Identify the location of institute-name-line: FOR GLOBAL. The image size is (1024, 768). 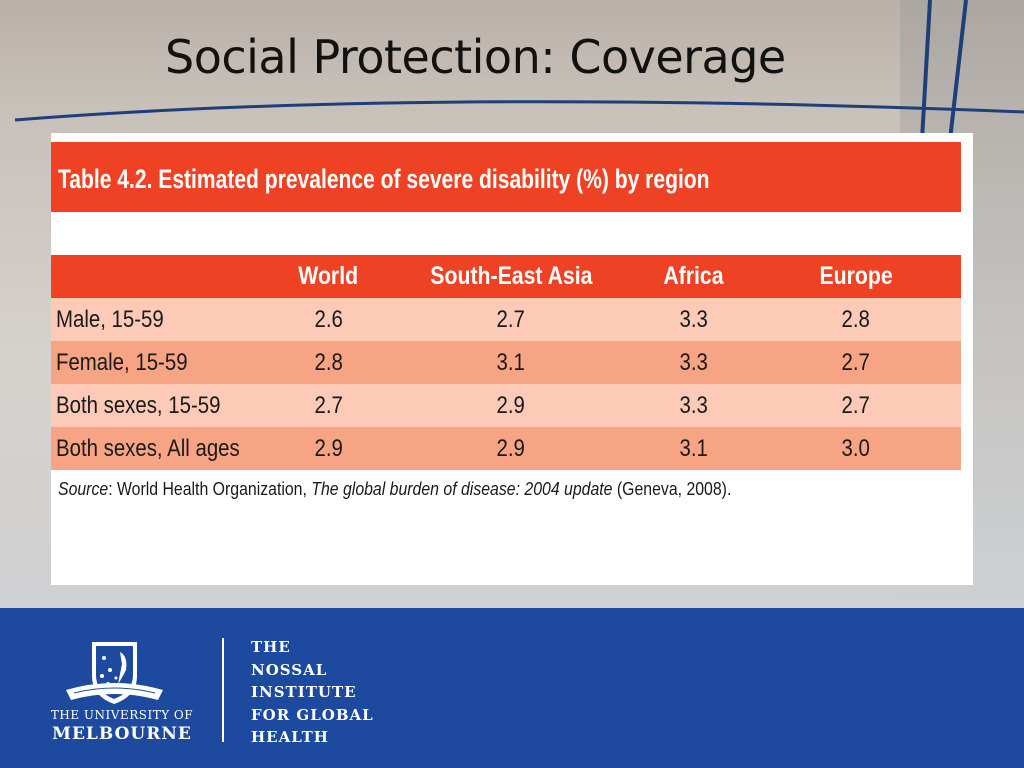
(312, 714).